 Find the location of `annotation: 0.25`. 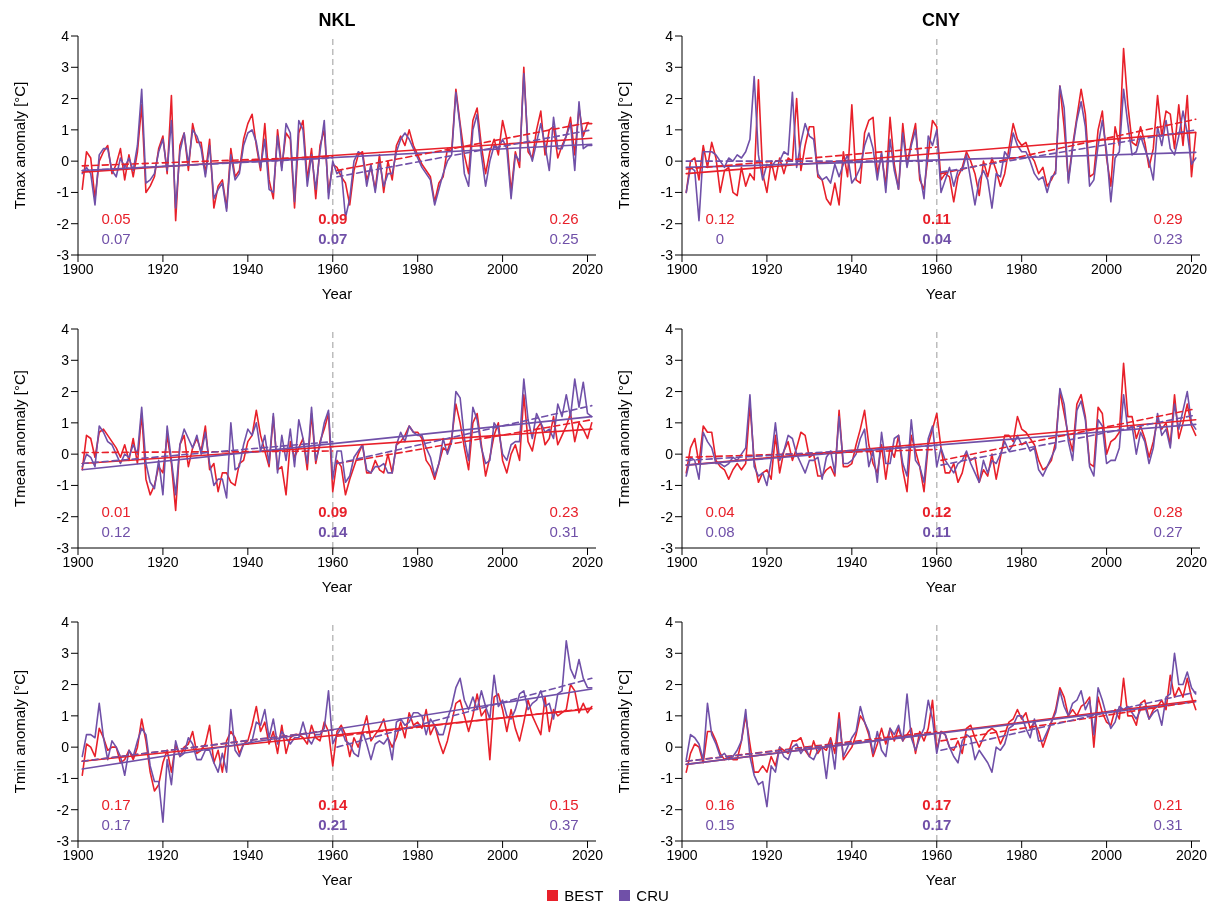

annotation: 0.25 is located at coordinates (564, 238).